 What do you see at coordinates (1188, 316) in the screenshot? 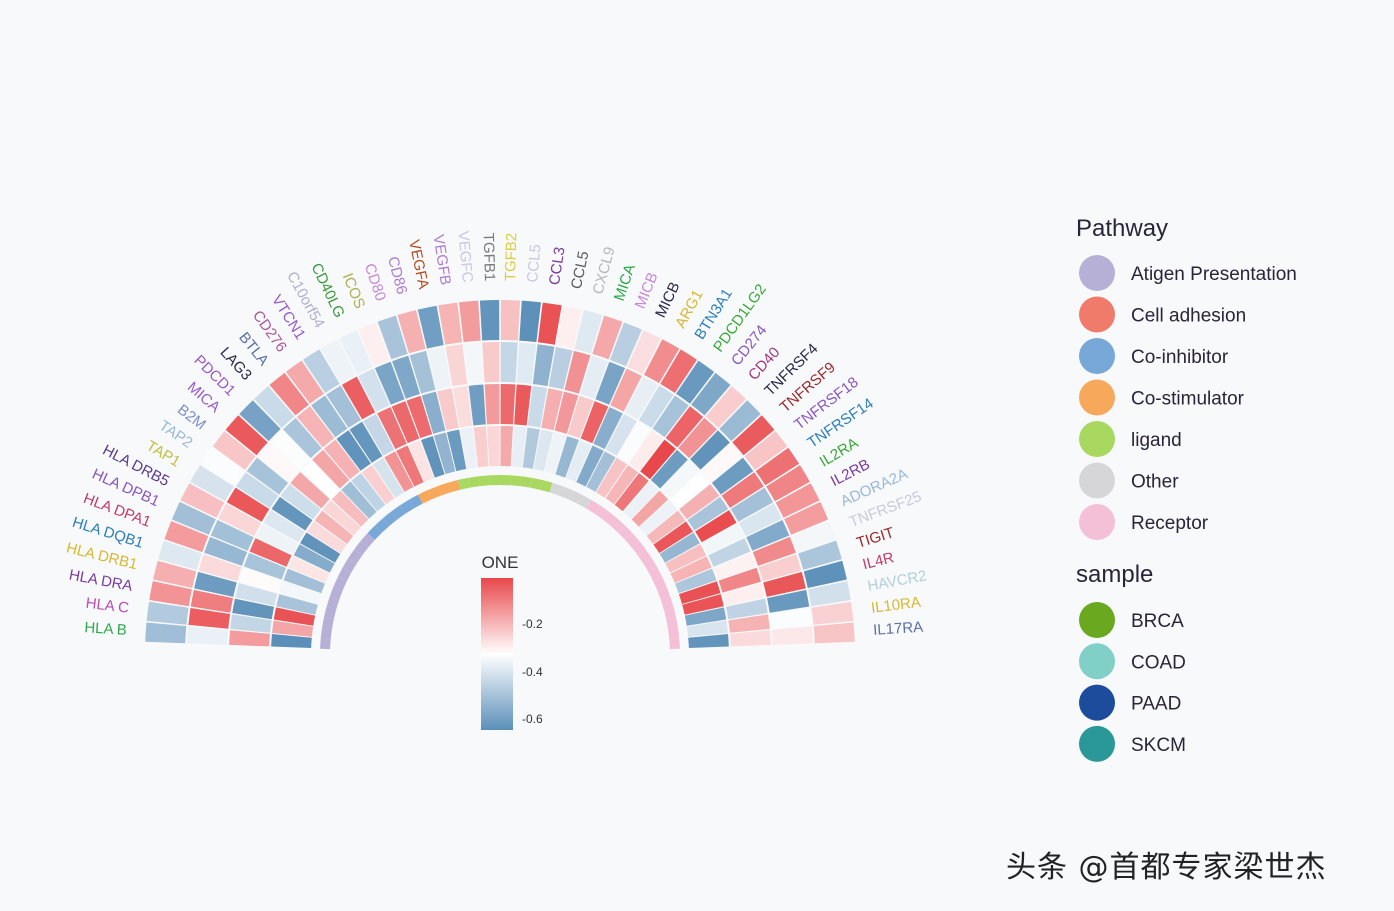
I see `legend-label: Cell adhesion` at bounding box center [1188, 316].